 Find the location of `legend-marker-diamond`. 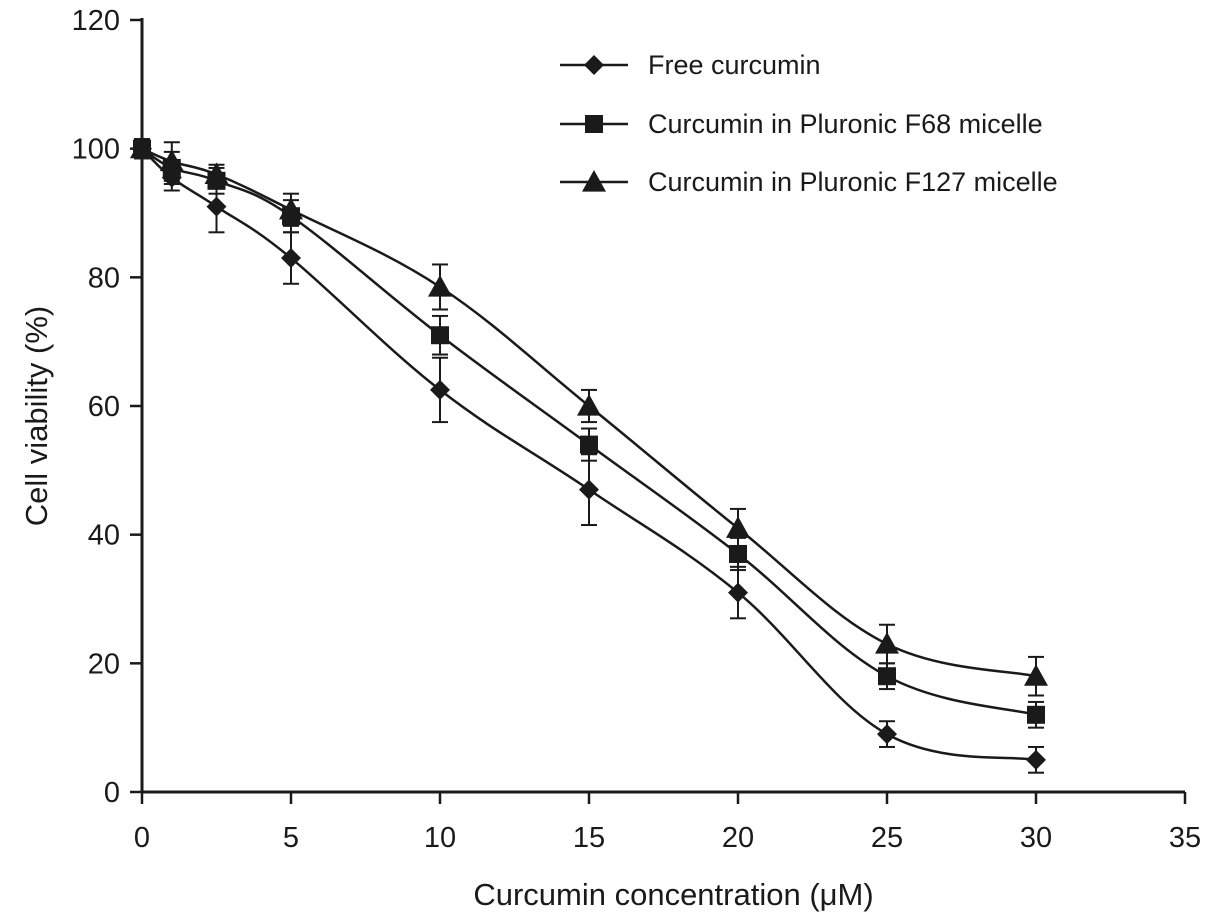

legend-marker-diamond is located at coordinates (594, 65).